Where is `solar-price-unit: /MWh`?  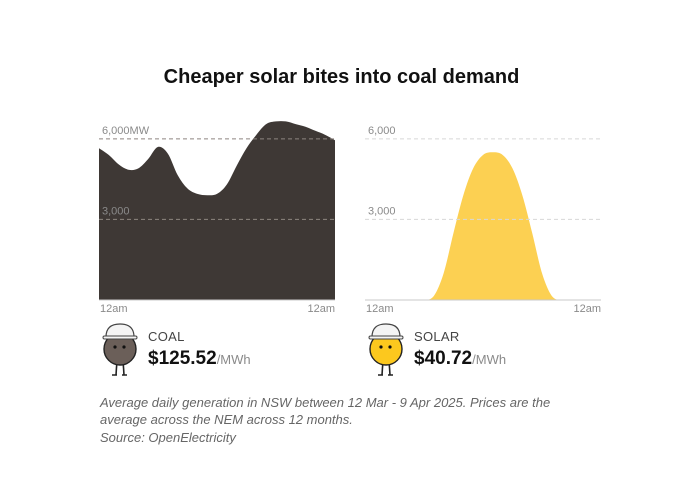
solar-price-unit: /MWh is located at coordinates (489, 359).